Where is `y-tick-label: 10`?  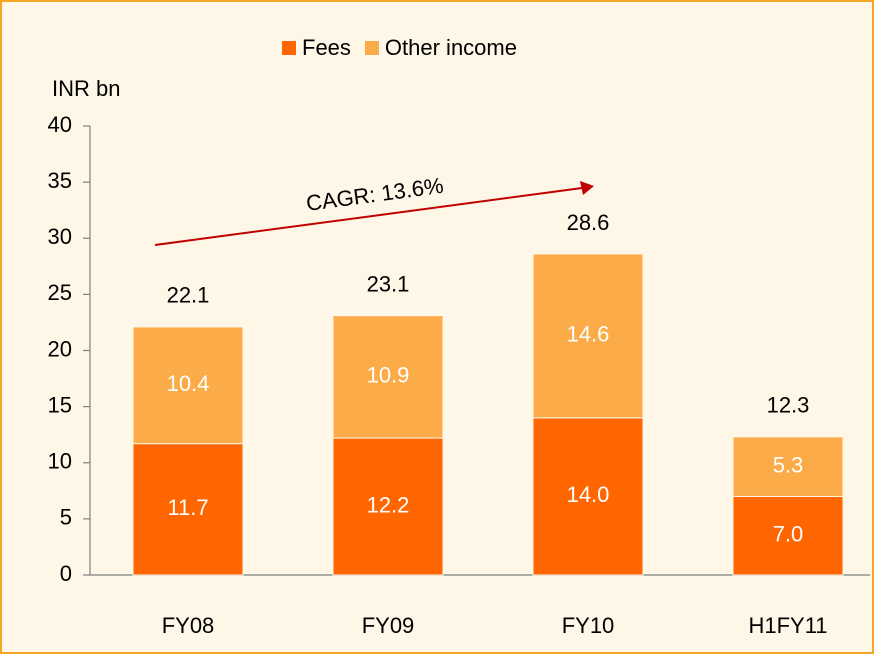 y-tick-label: 10 is located at coordinates (60, 461).